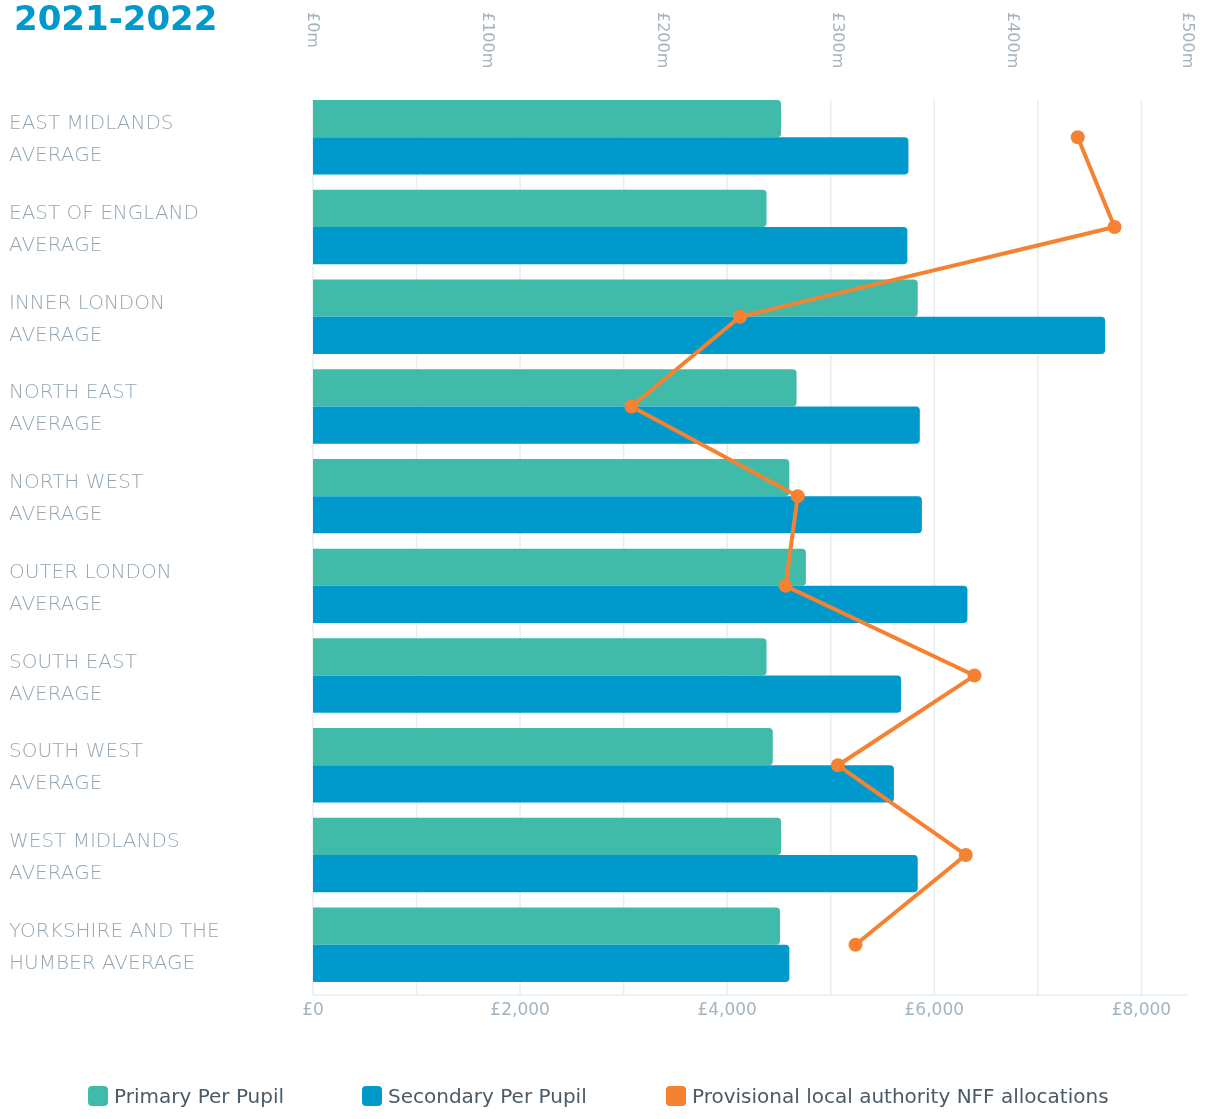 This screenshot has width=1208, height=1119. I want to click on y-tick-label: SOUTH WEST AVERAGE, so click(76, 766).